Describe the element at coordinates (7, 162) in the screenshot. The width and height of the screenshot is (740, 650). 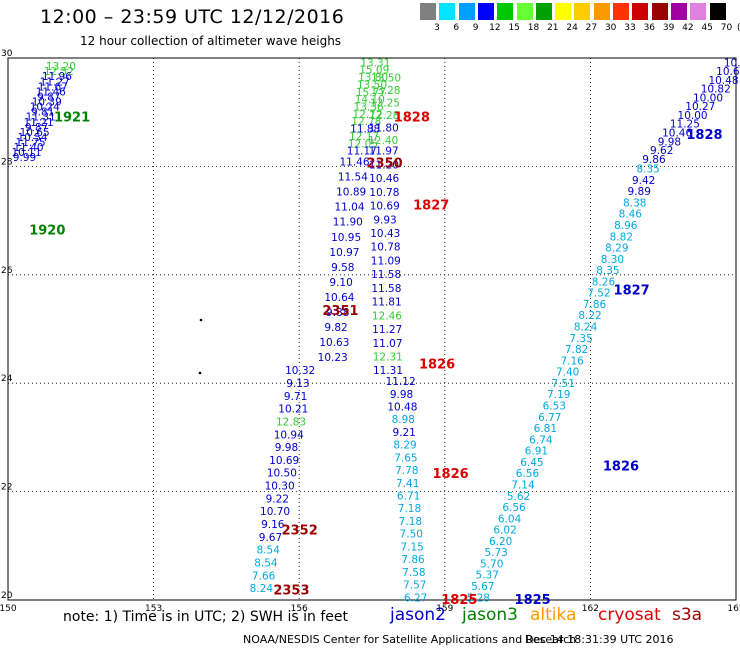
I see `y-tick-label: 28` at that location.